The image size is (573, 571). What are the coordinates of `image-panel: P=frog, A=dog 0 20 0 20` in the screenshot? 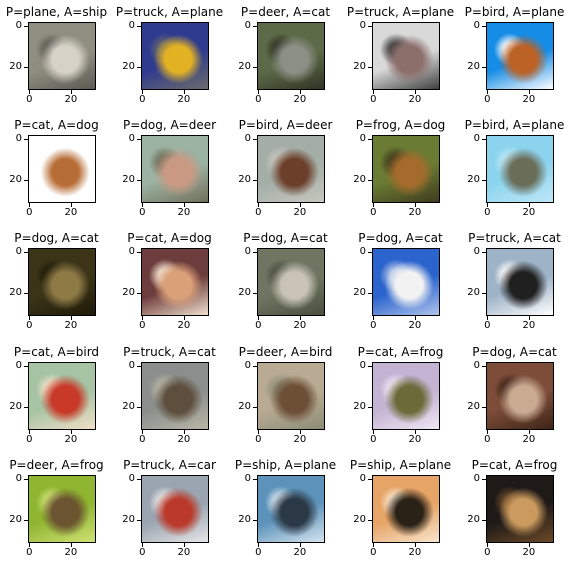 It's located at (400, 174).